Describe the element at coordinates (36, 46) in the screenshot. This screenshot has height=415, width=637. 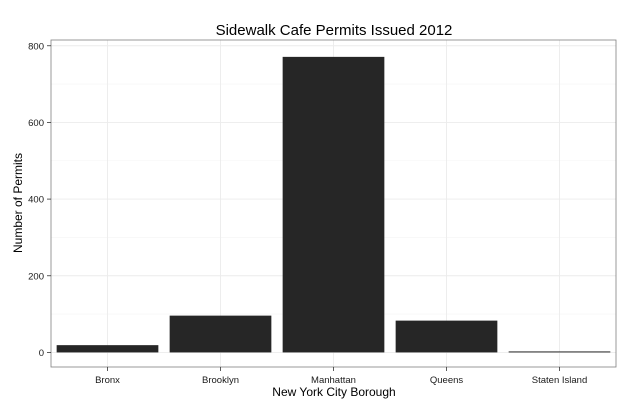
I see `y-tick-label: 800` at that location.